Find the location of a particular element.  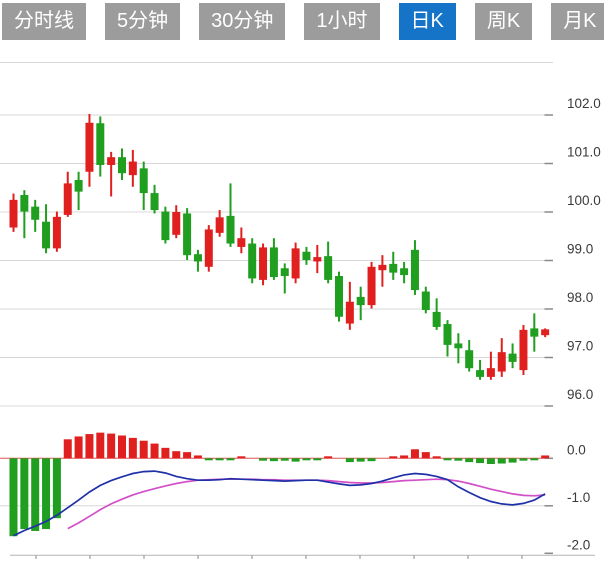

timeframe-tabbar: 分时线 5分钟 30分钟 1小时 日K 周K 月K is located at coordinates (303, 21).